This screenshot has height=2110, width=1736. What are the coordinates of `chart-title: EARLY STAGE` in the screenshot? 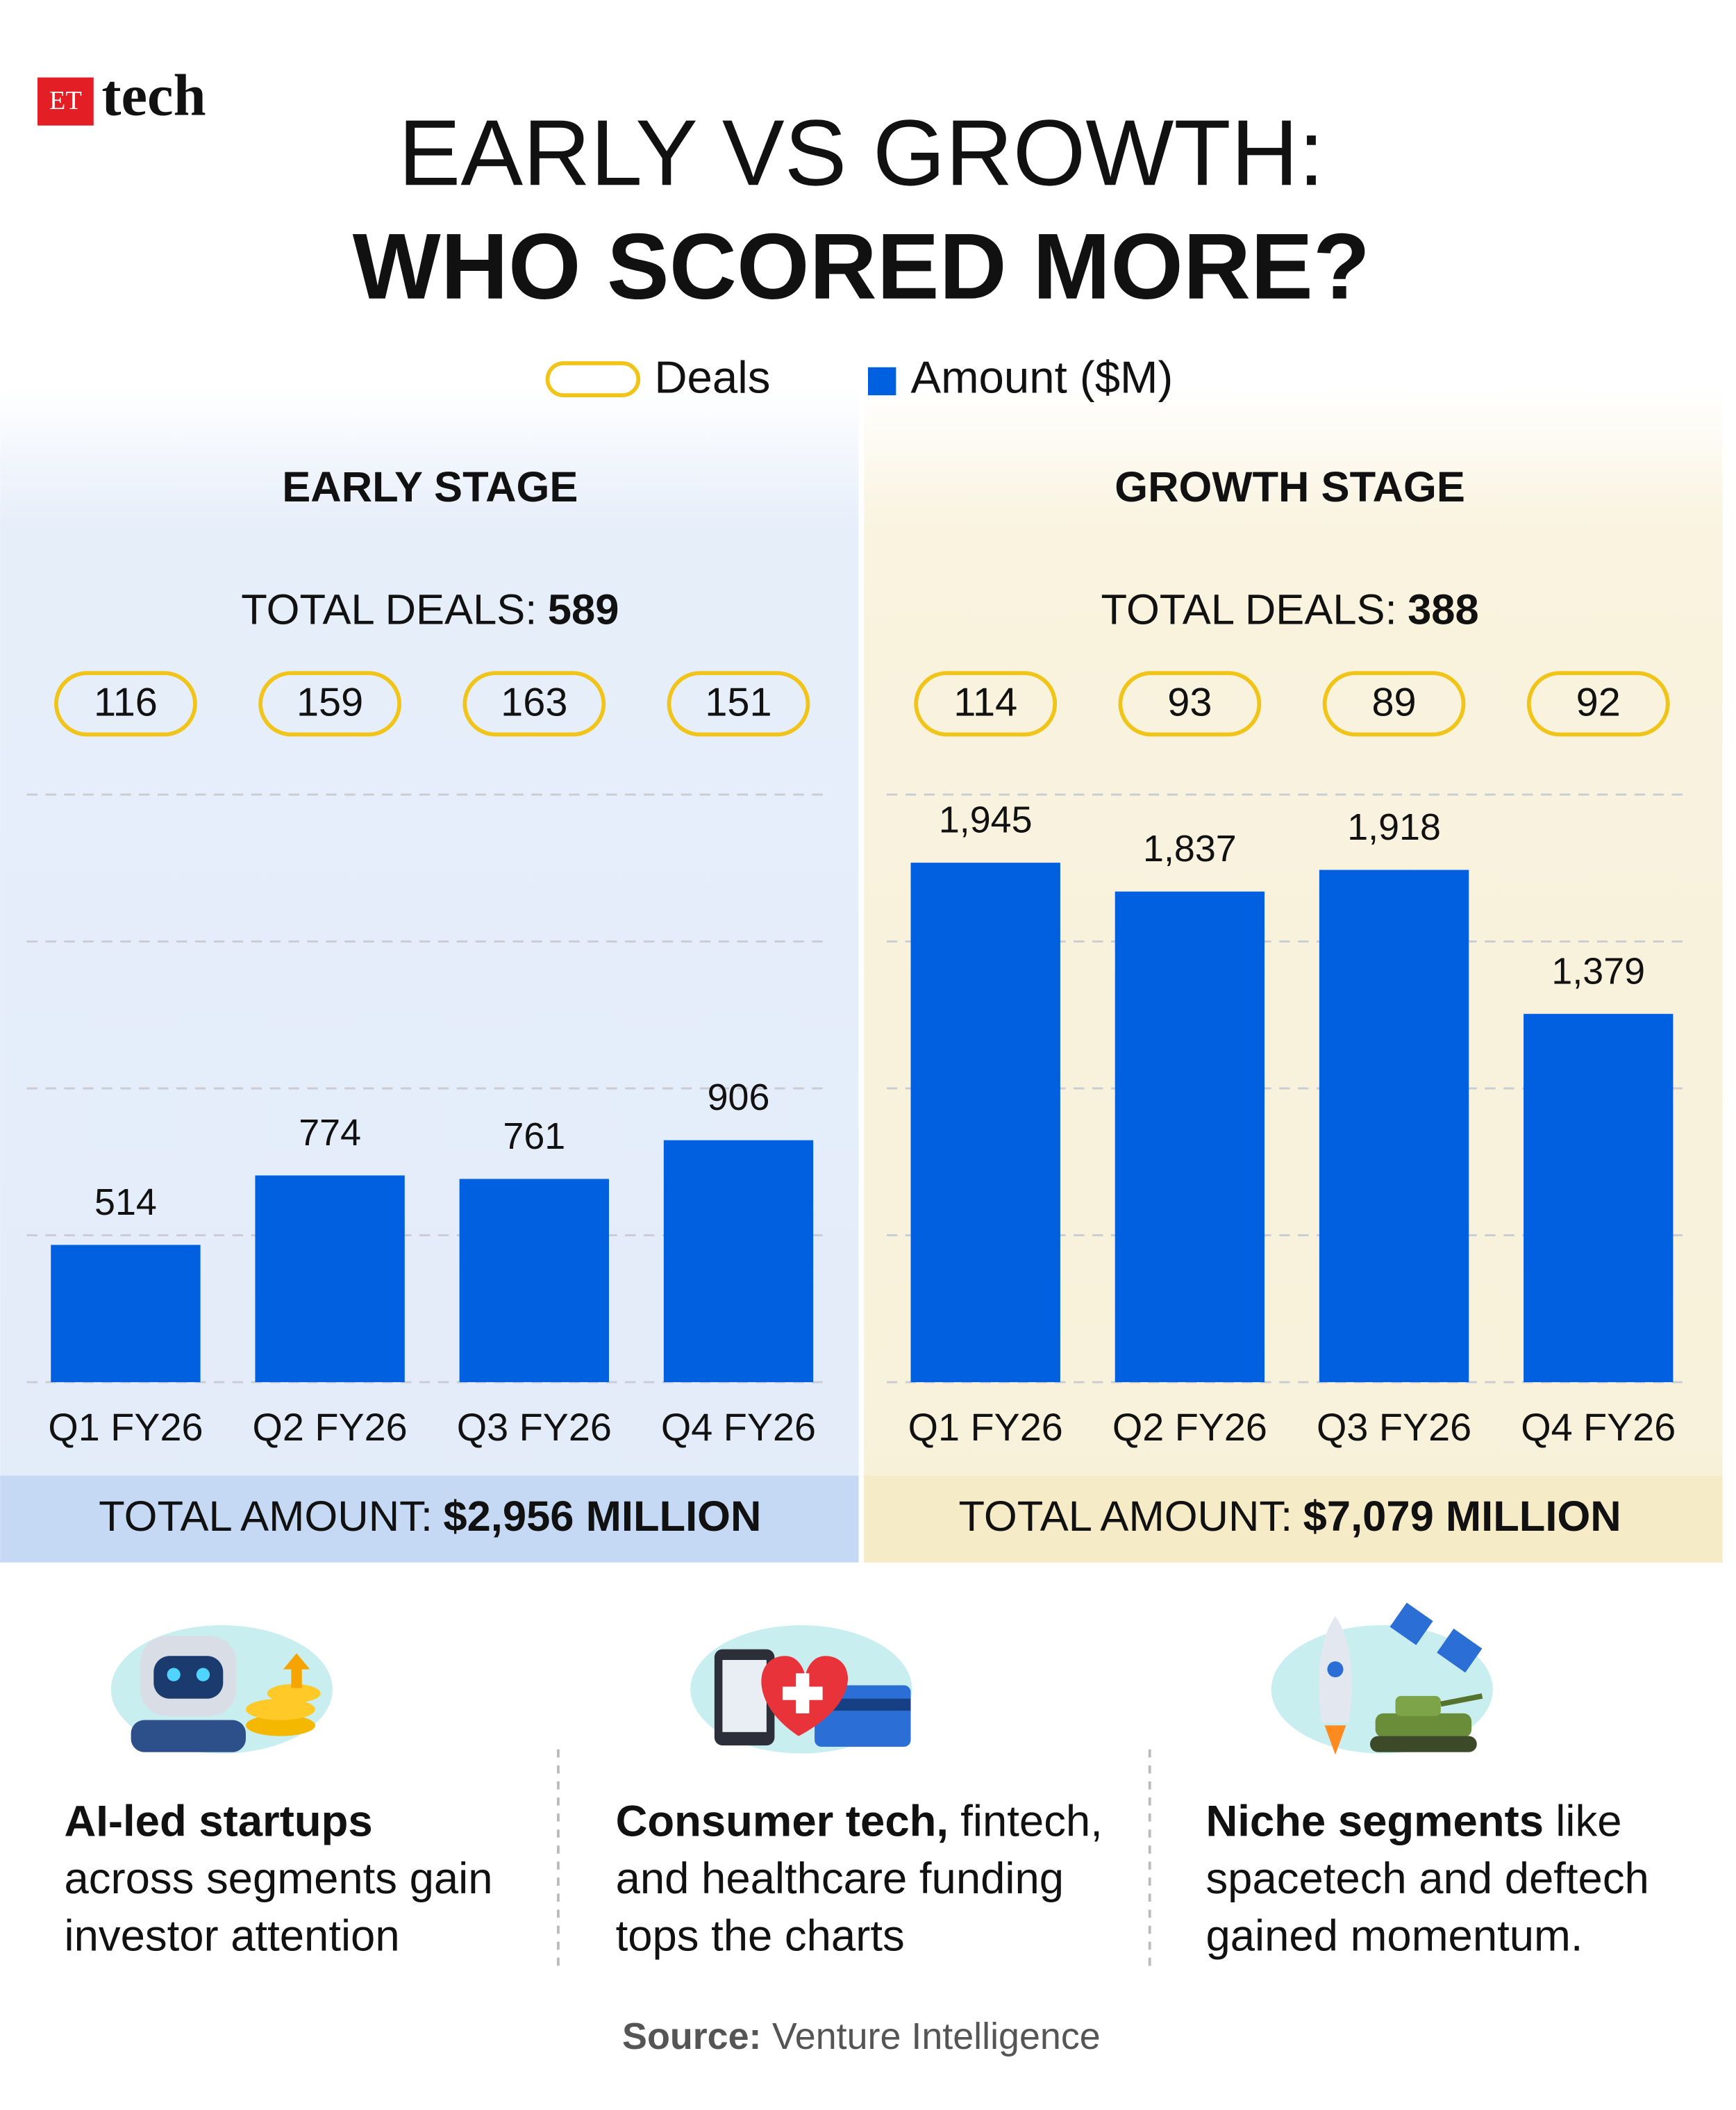 It's located at (430, 487).